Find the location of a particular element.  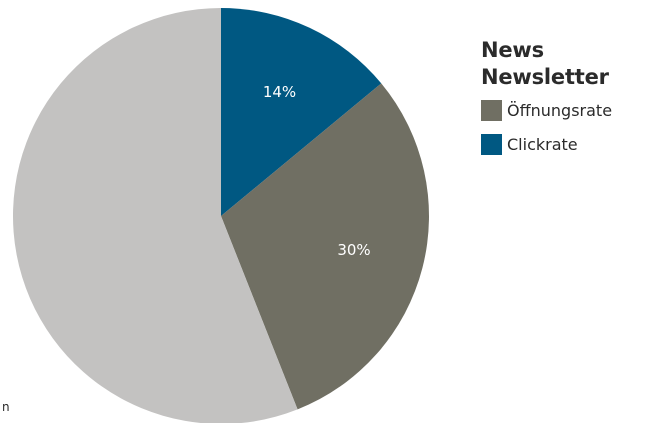

legend-item-oeffnungsrate: Öffnungsrate is located at coordinates (546, 110).